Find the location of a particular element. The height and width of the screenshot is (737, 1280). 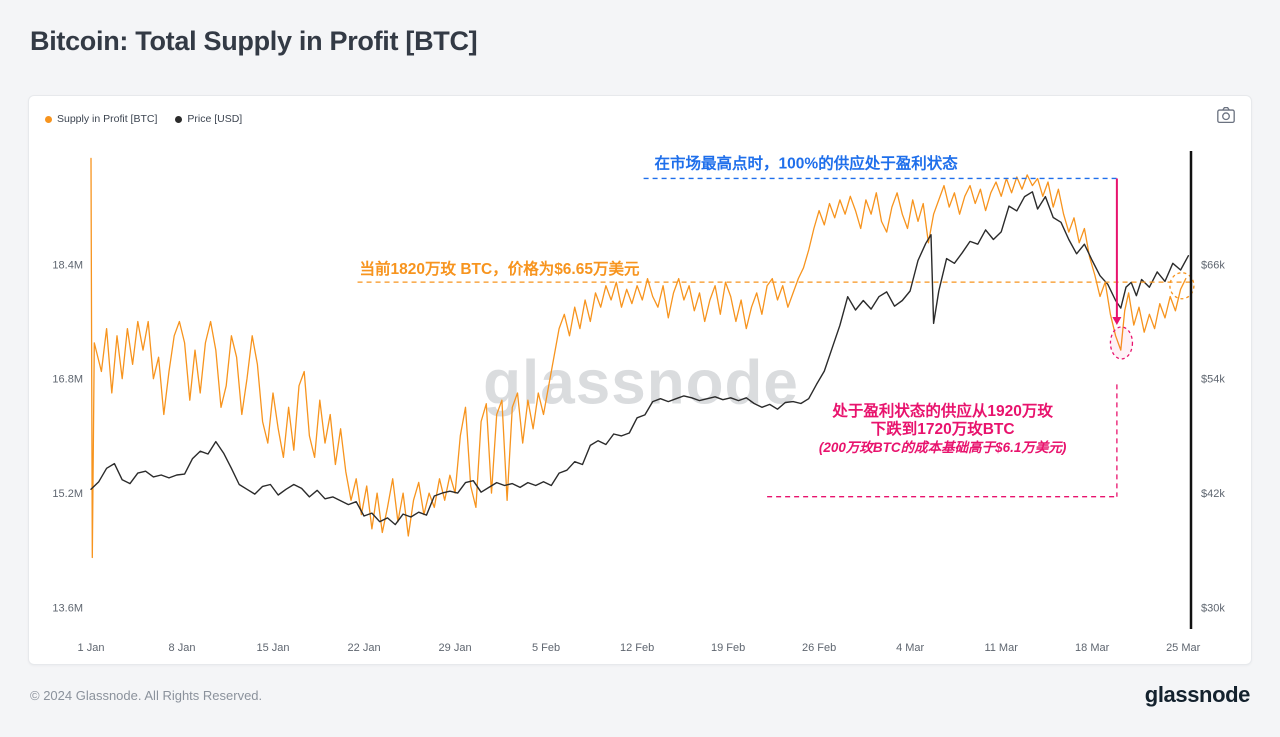

right-axis-label: $66k is located at coordinates (1213, 265).